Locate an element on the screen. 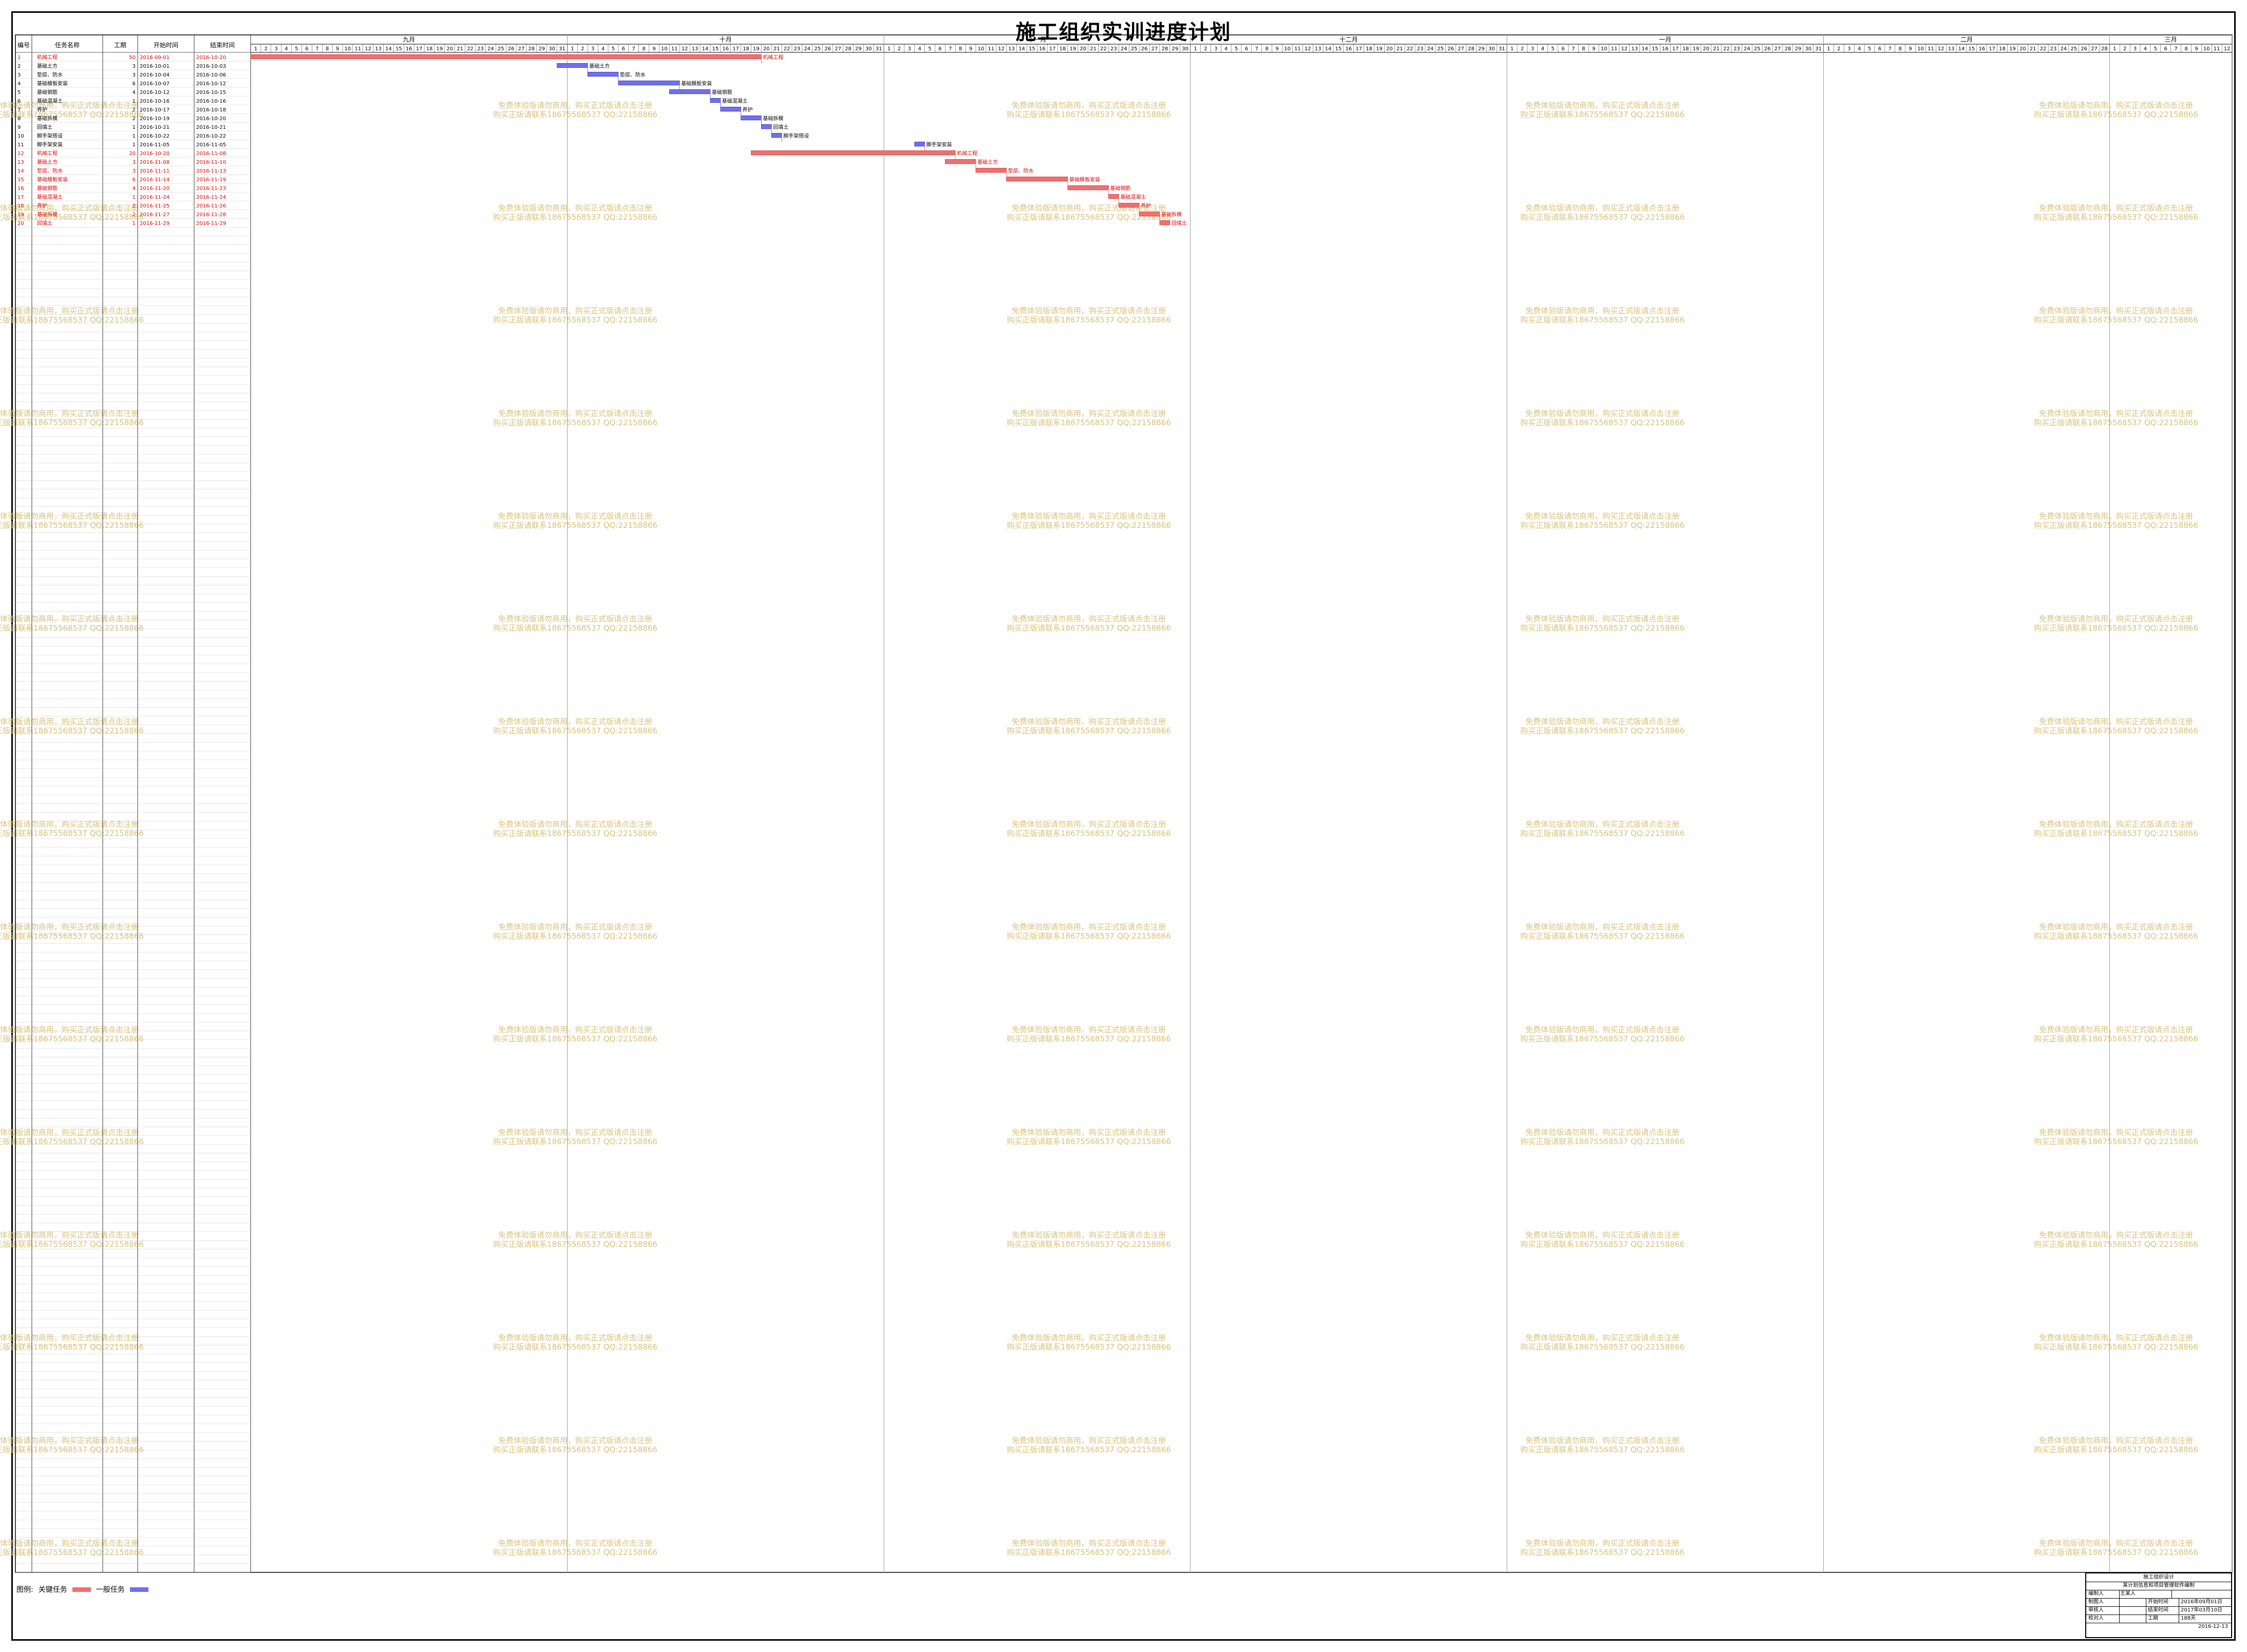  task-start: 2016-10-19 is located at coordinates (154, 119).